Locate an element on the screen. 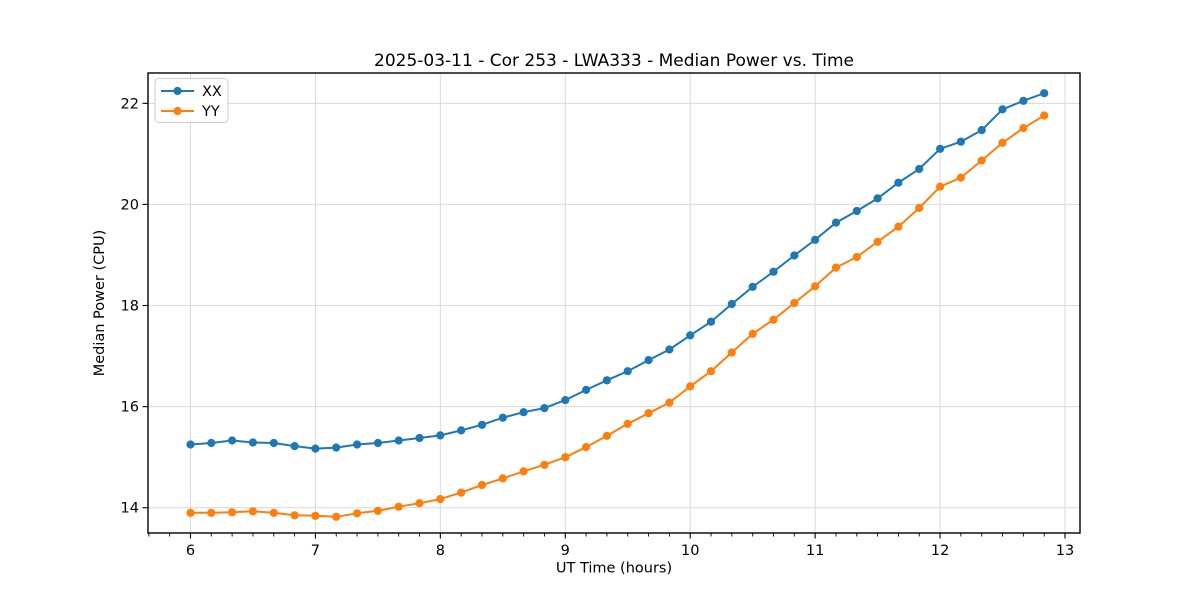 This screenshot has height=600, width=1200. y-tick-label: 18 is located at coordinates (130, 307).